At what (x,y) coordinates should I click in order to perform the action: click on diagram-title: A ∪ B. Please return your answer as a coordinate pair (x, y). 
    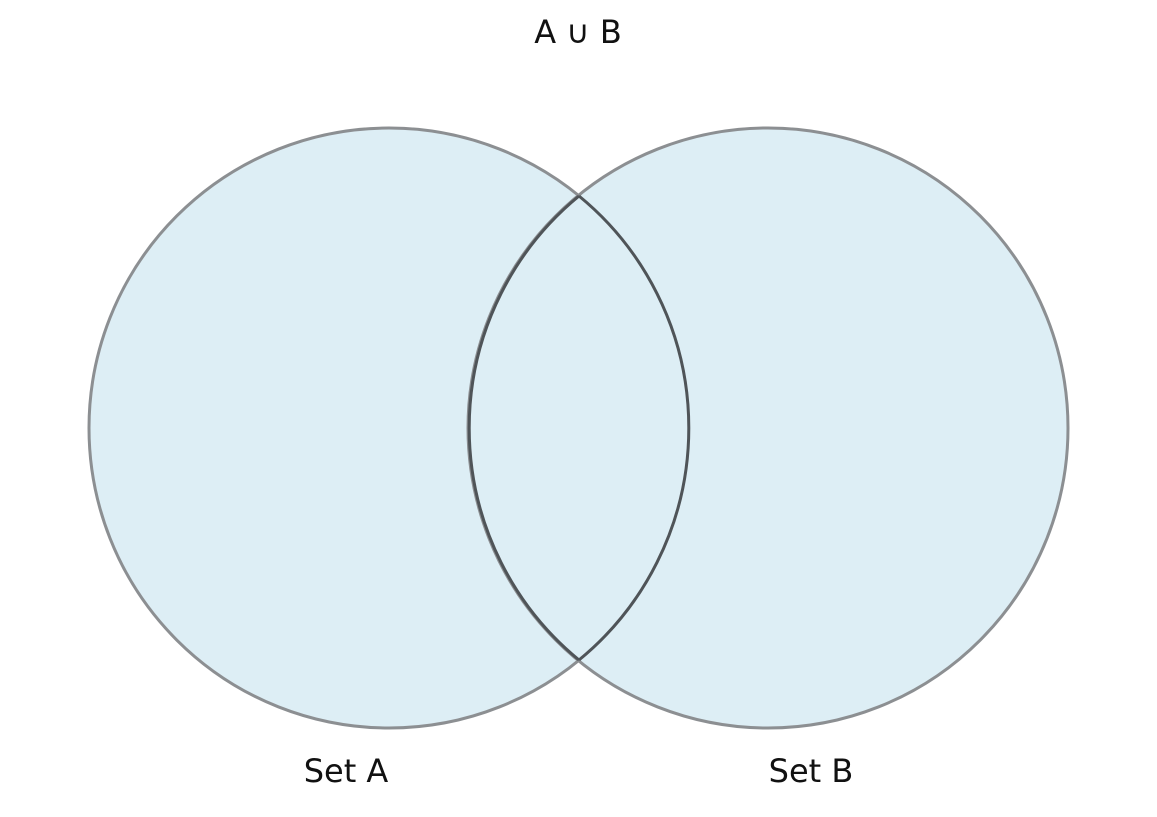
    Looking at the image, I should click on (578, 32).